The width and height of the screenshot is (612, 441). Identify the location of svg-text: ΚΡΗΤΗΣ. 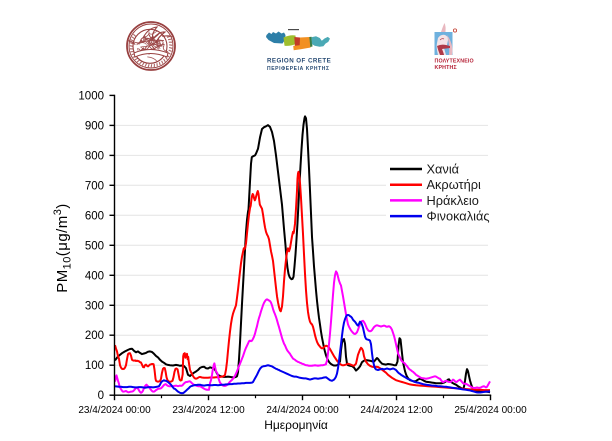
(446, 68).